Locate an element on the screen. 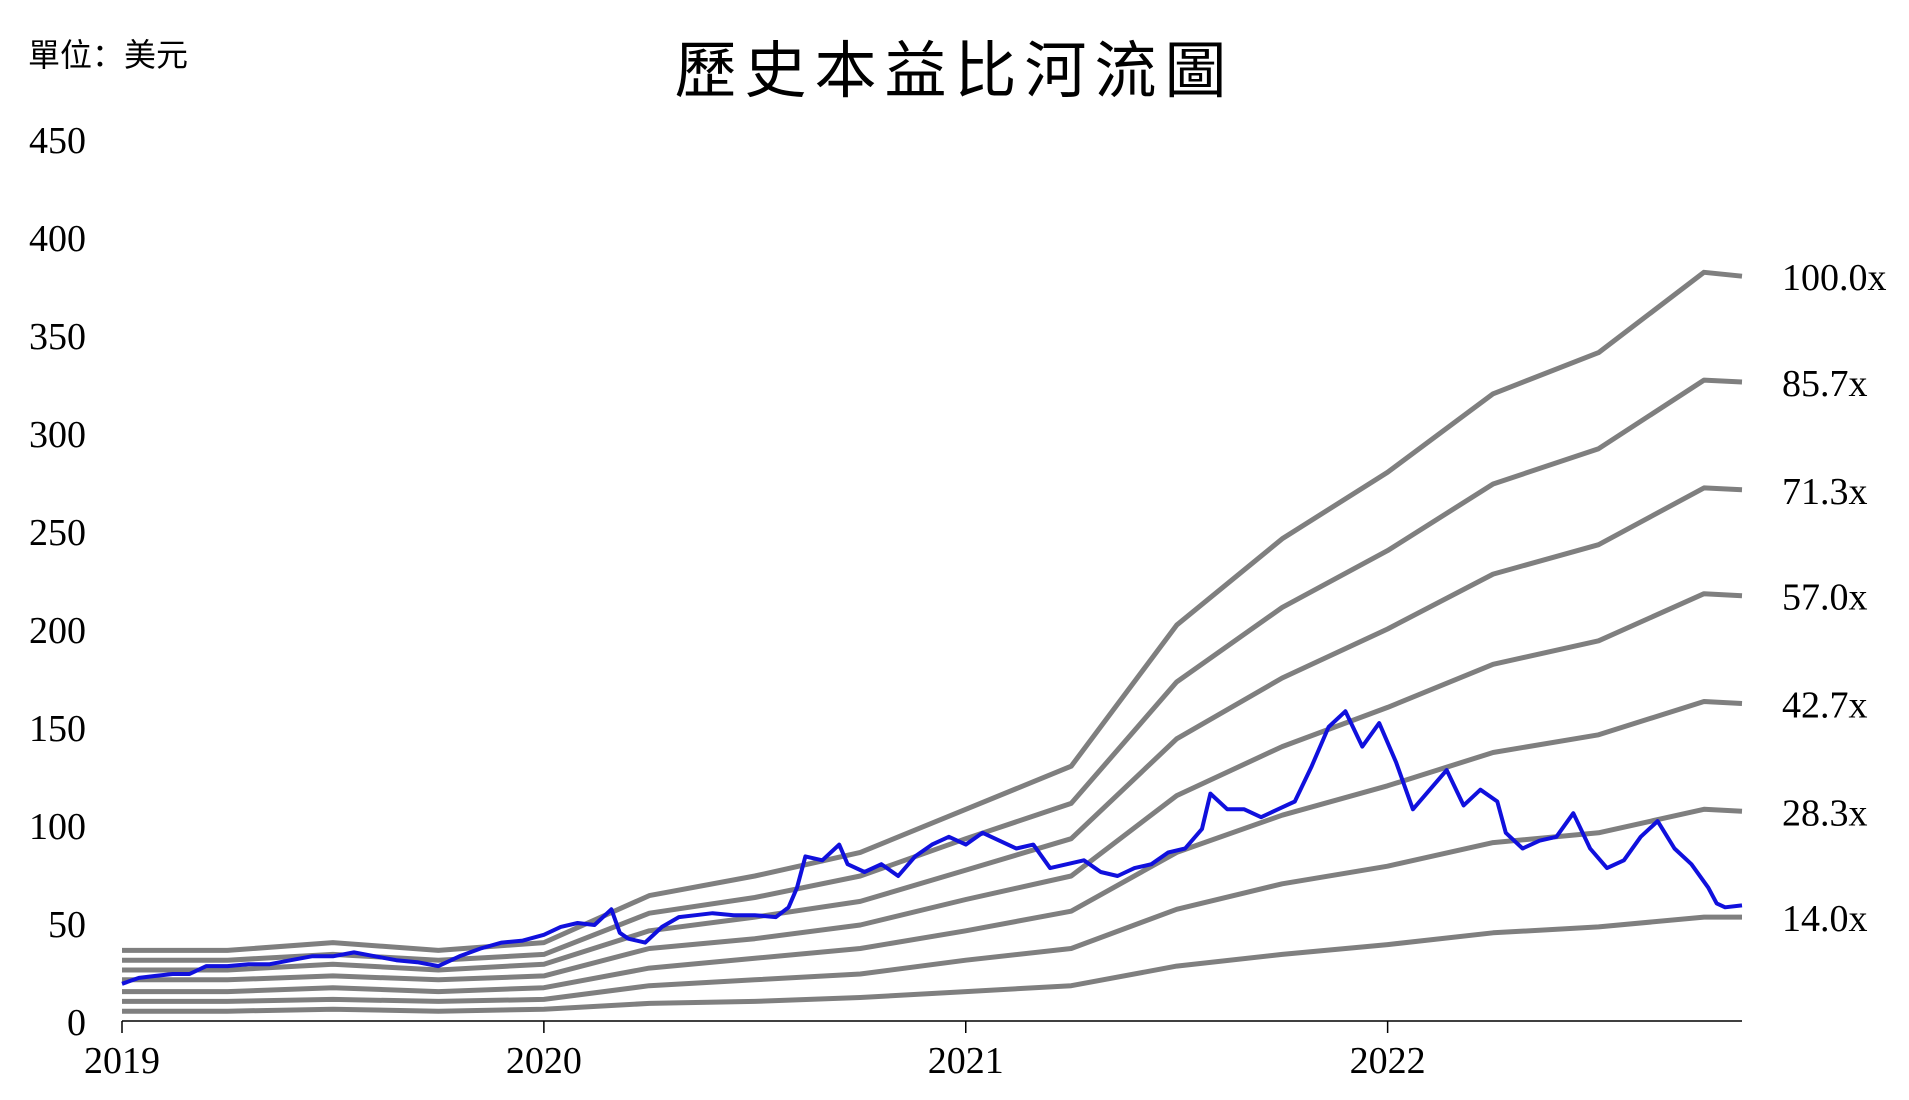 The width and height of the screenshot is (1909, 1100). band-label-100.0x: 100.0x is located at coordinates (1834, 278).